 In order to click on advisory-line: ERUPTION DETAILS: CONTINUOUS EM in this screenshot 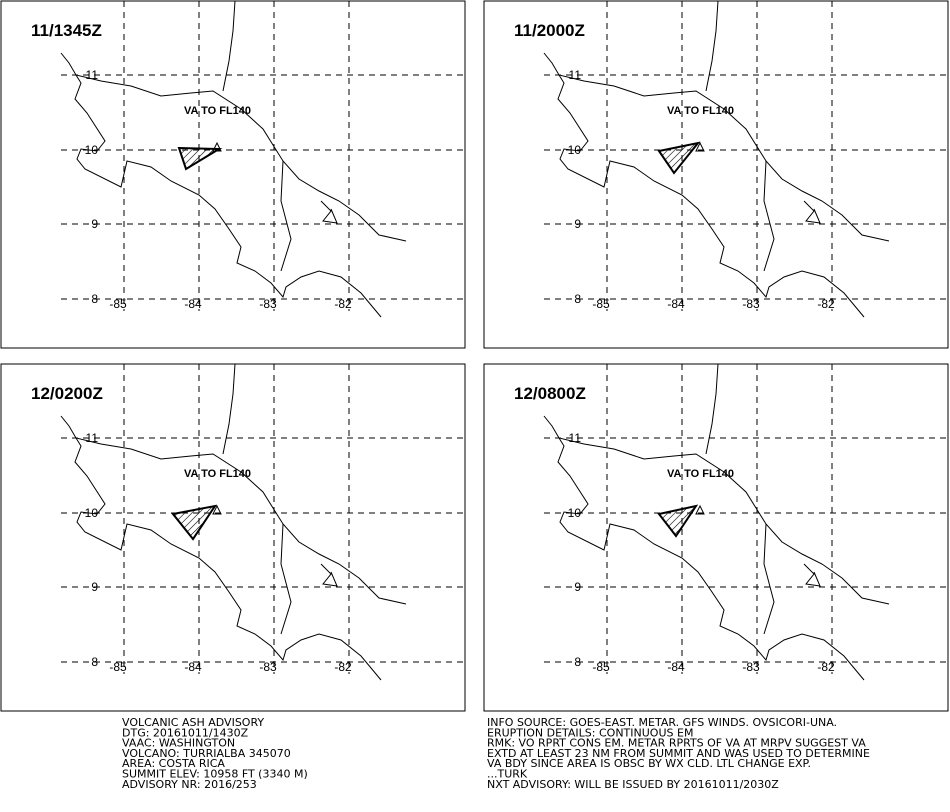, I will do `click(590, 732)`.